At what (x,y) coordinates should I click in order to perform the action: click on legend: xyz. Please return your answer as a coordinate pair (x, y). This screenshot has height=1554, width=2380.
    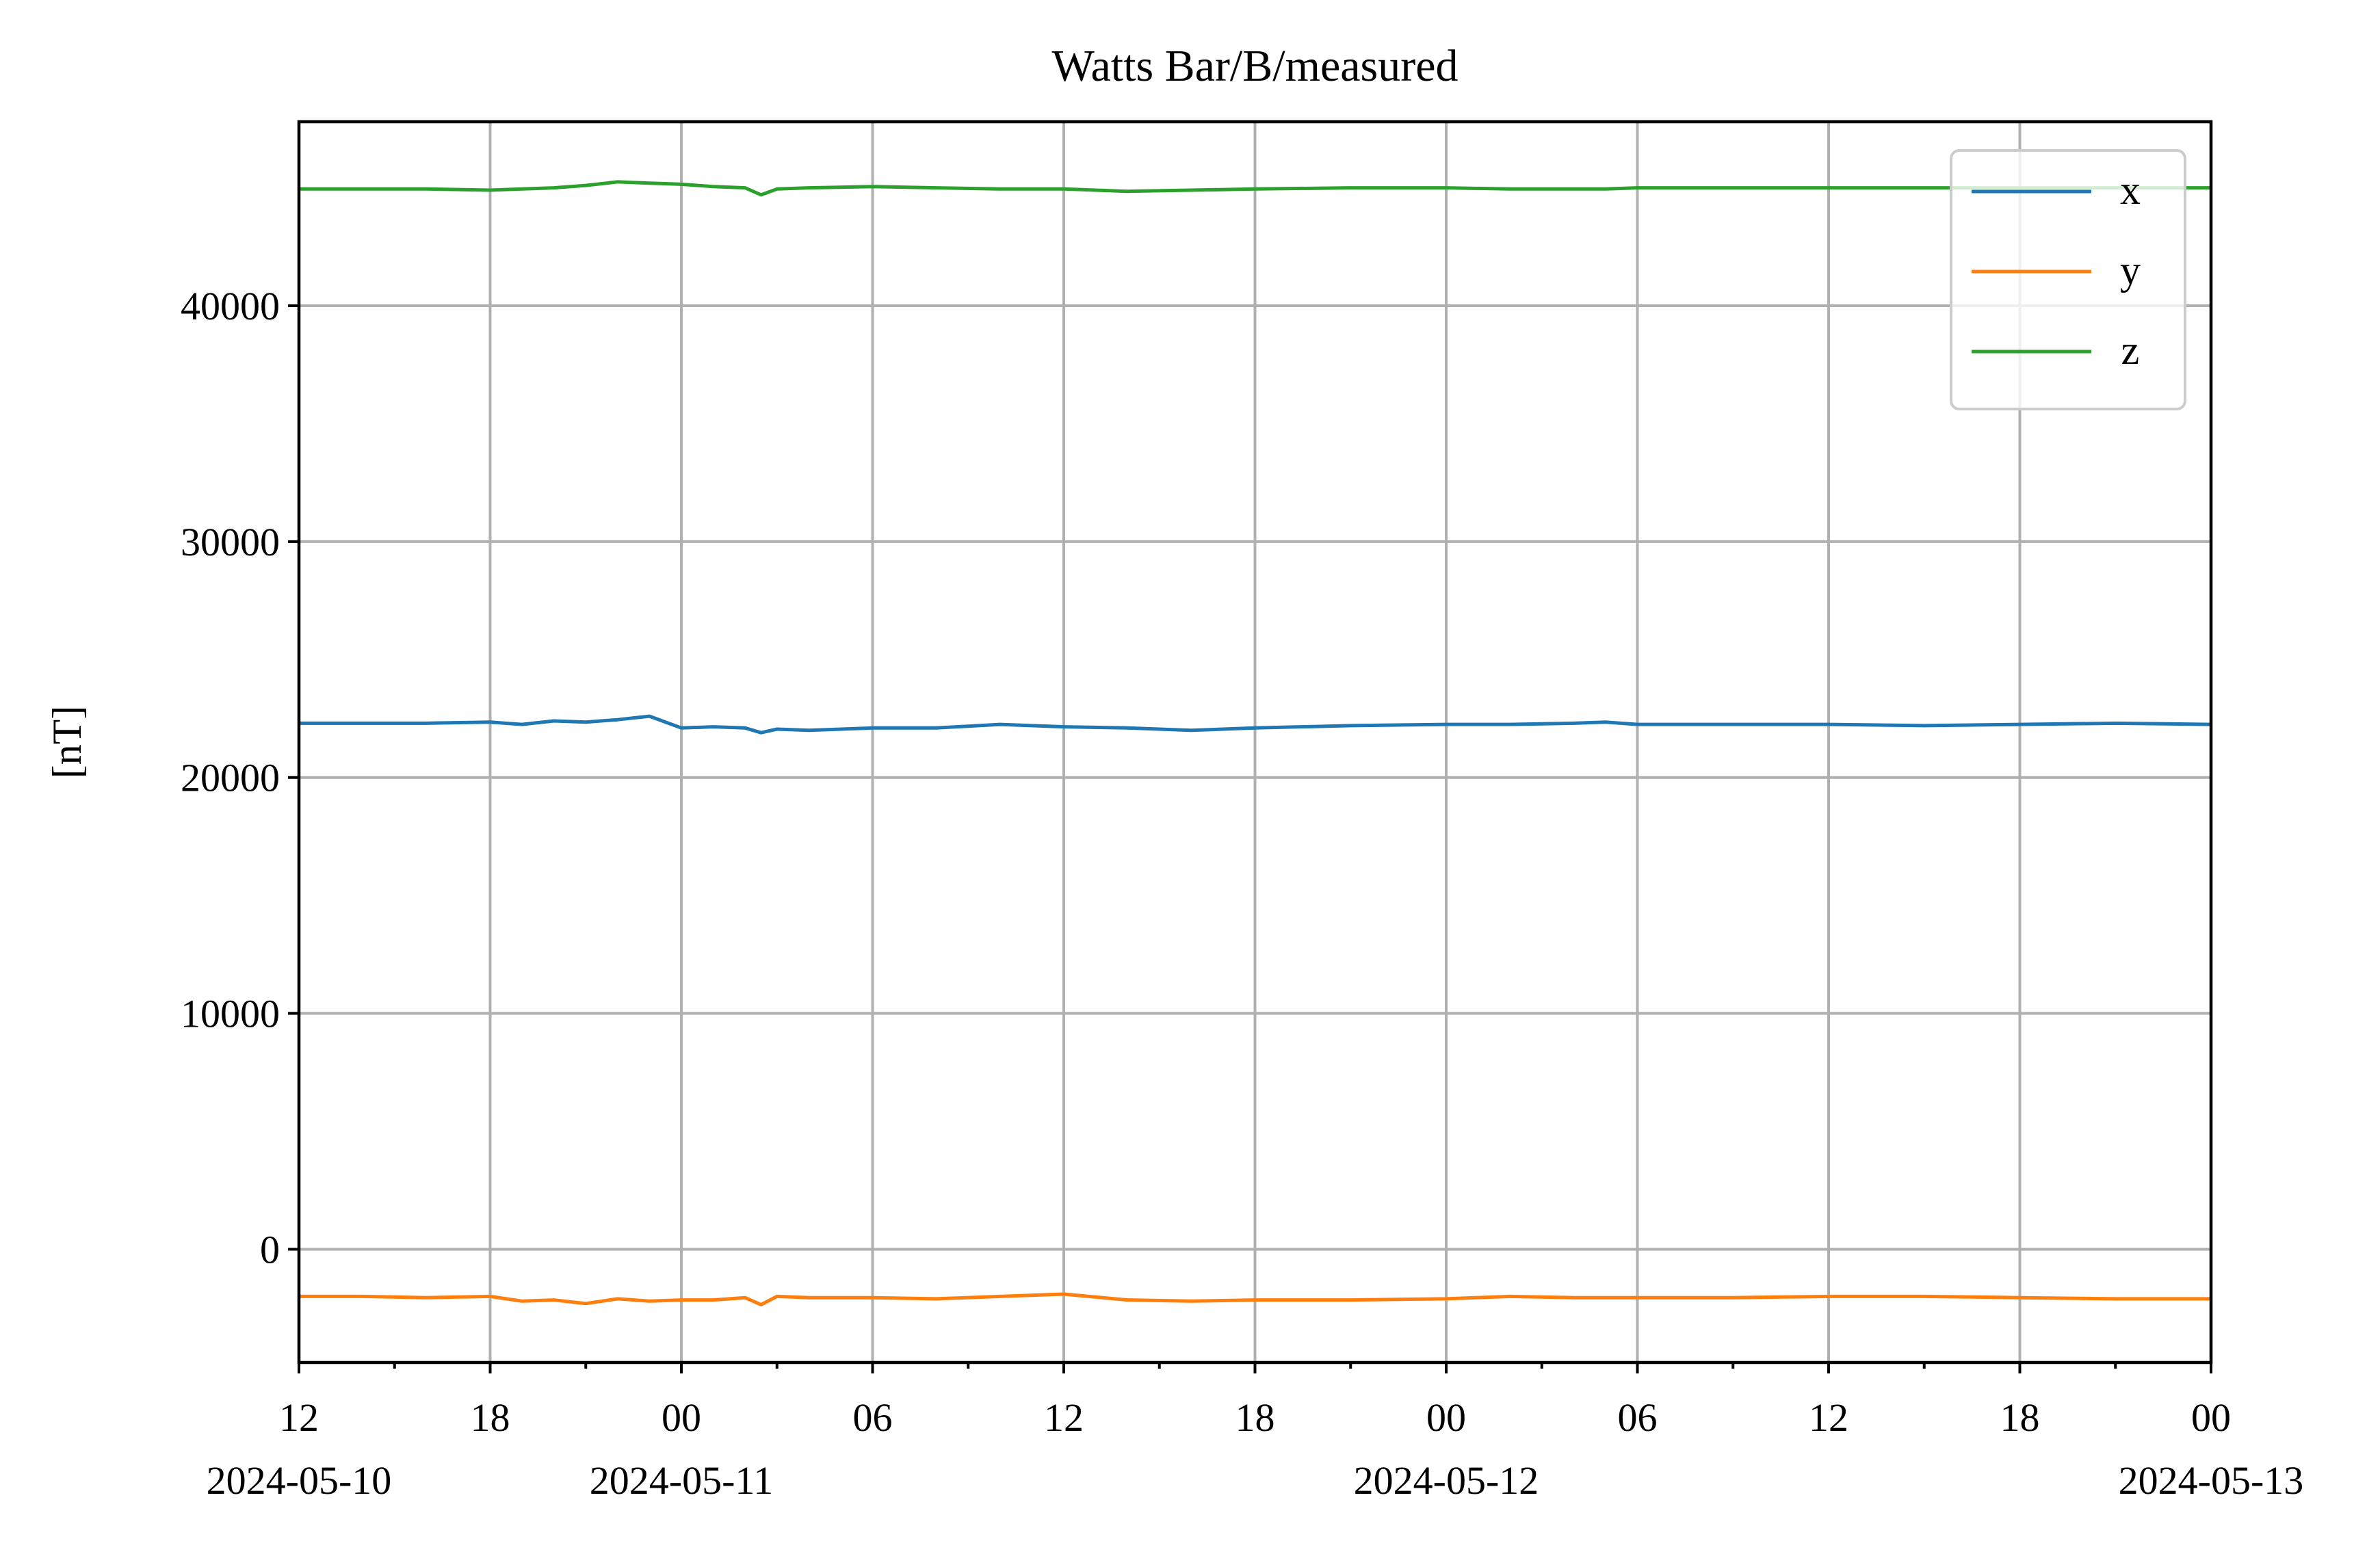
    Looking at the image, I should click on (2068, 279).